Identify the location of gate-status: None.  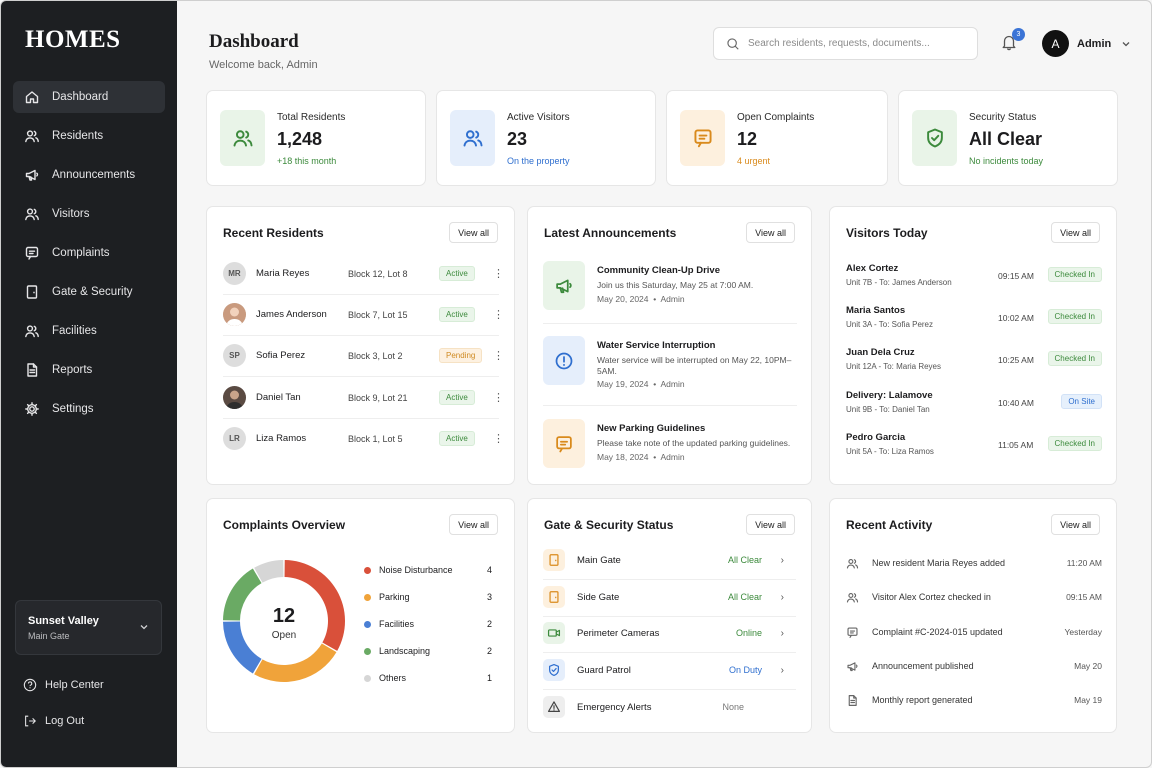
(733, 707).